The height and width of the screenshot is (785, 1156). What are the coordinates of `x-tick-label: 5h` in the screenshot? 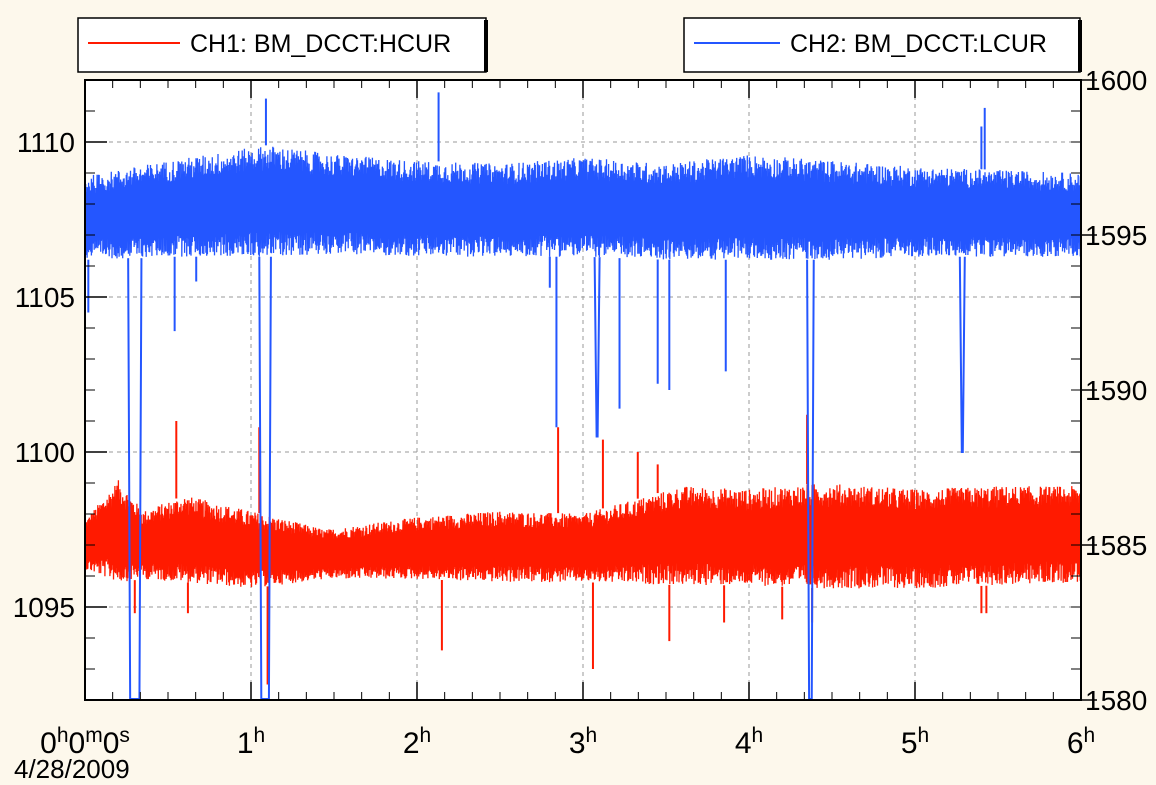 It's located at (915, 742).